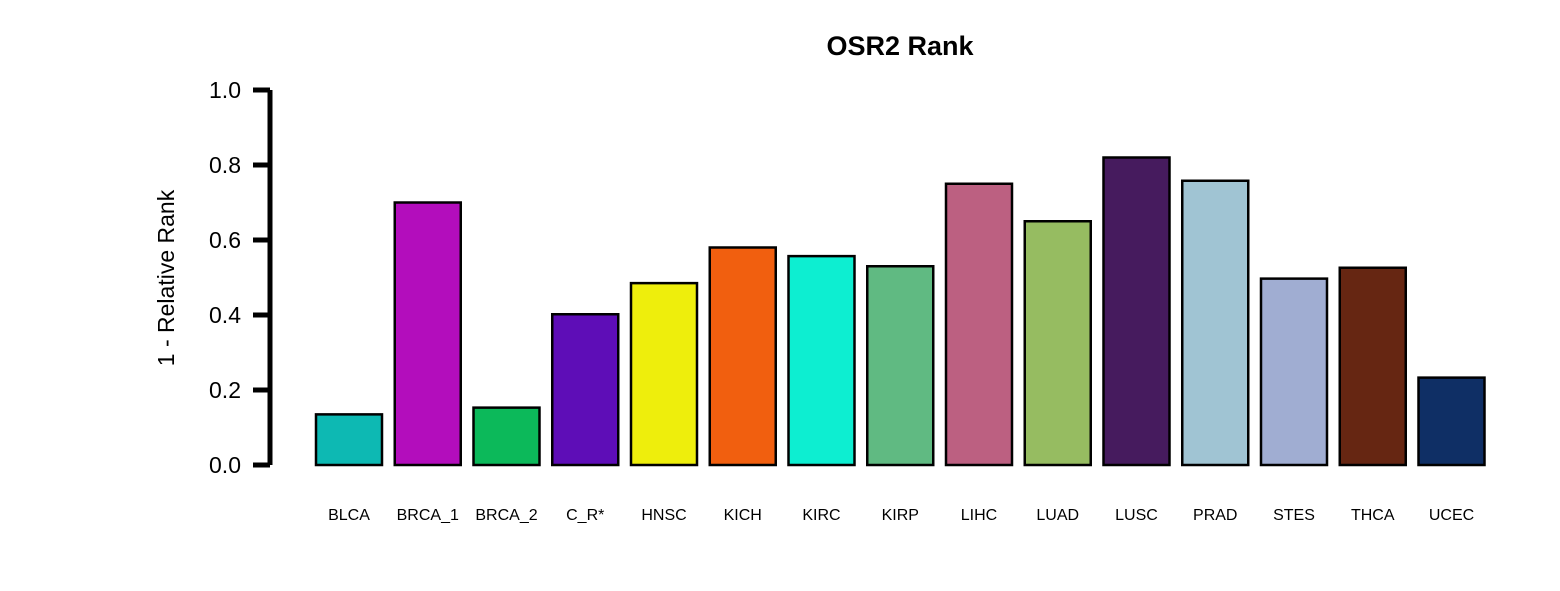 This screenshot has height=591, width=1560. Describe the element at coordinates (1451, 515) in the screenshot. I see `x-tick-label: UCEC` at that location.